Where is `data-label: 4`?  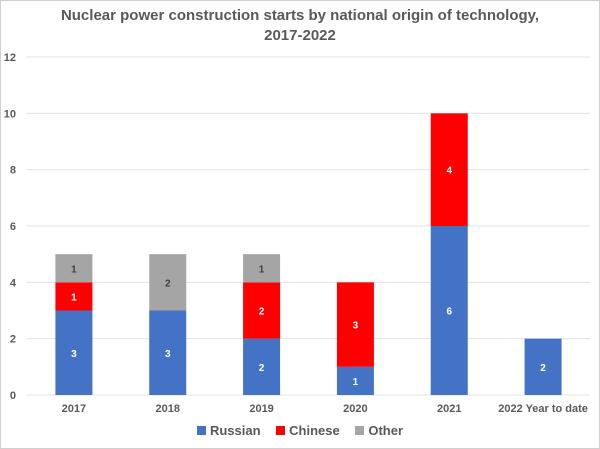
data-label: 4 is located at coordinates (449, 171).